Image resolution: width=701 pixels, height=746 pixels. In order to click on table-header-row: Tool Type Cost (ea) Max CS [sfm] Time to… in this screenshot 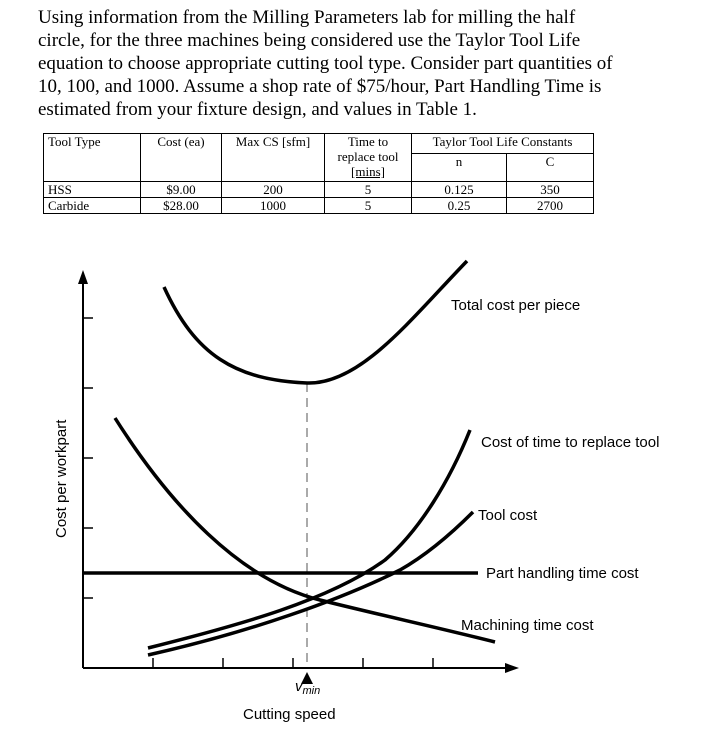, I will do `click(318, 157)`.